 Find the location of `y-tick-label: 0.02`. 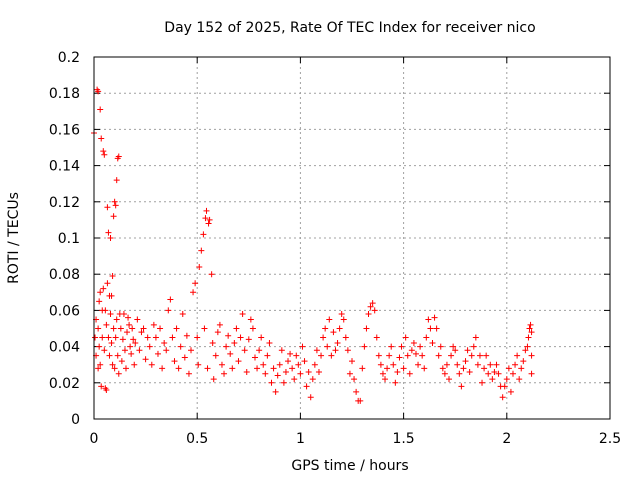

y-tick-label: 0.02 is located at coordinates (64, 384).